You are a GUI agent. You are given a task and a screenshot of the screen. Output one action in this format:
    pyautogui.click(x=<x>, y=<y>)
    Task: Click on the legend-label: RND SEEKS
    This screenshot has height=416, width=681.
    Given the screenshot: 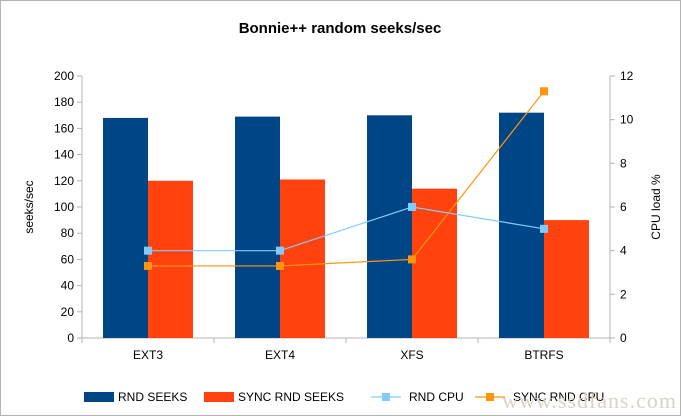 What is the action you would take?
    pyautogui.click(x=152, y=397)
    